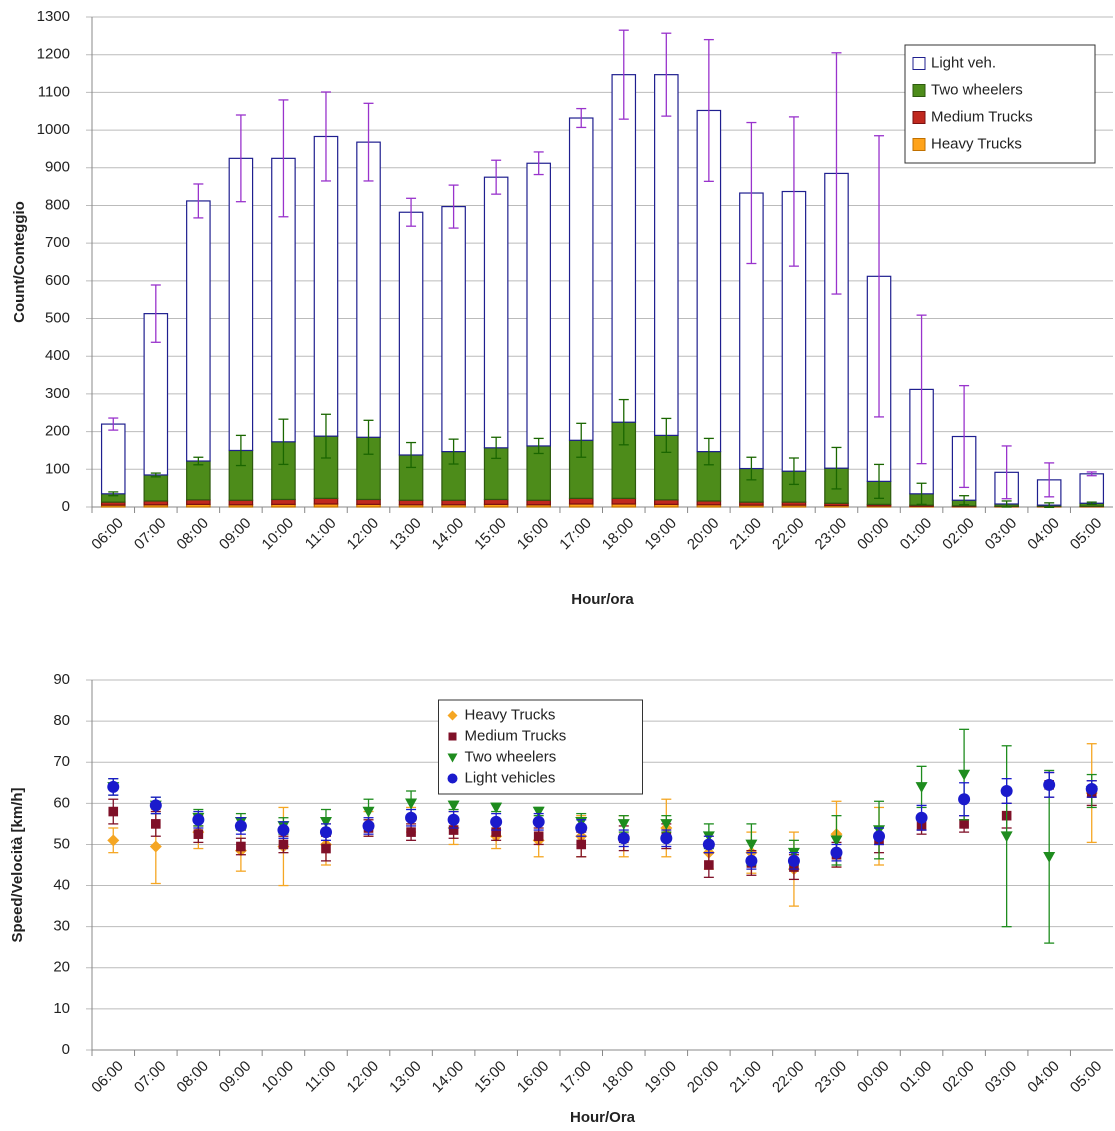 This screenshot has width=1115, height=1131. What do you see at coordinates (57, 468) in the screenshot?
I see `y-tick-label: 100` at bounding box center [57, 468].